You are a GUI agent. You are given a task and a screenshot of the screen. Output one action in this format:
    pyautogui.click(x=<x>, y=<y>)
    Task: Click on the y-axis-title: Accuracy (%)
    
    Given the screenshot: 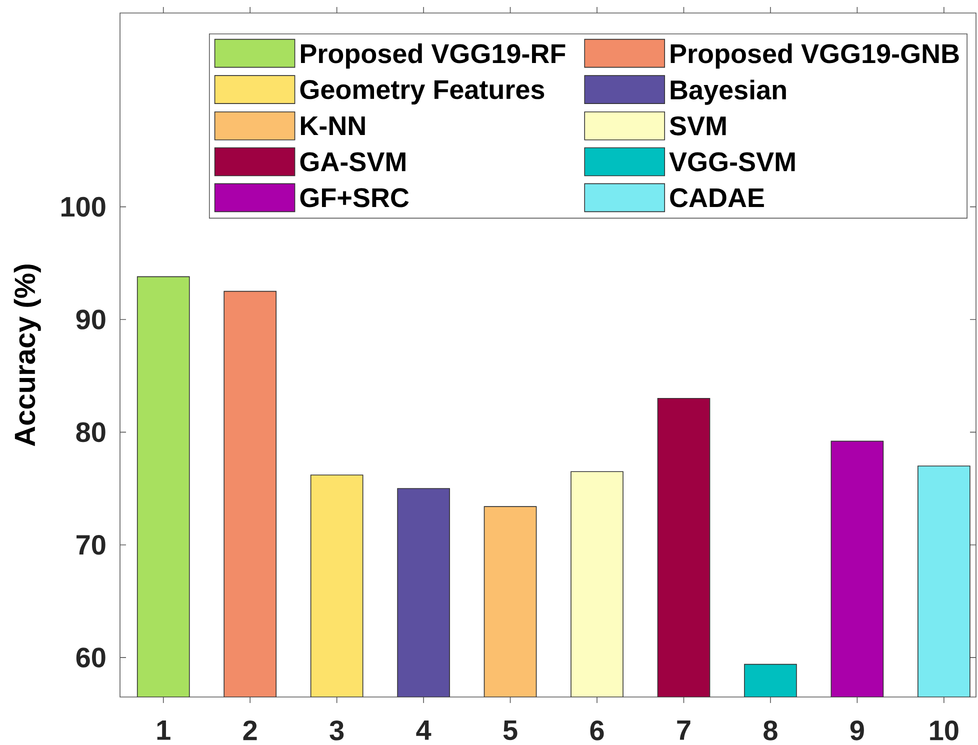 What is the action you would take?
    pyautogui.click(x=27, y=355)
    